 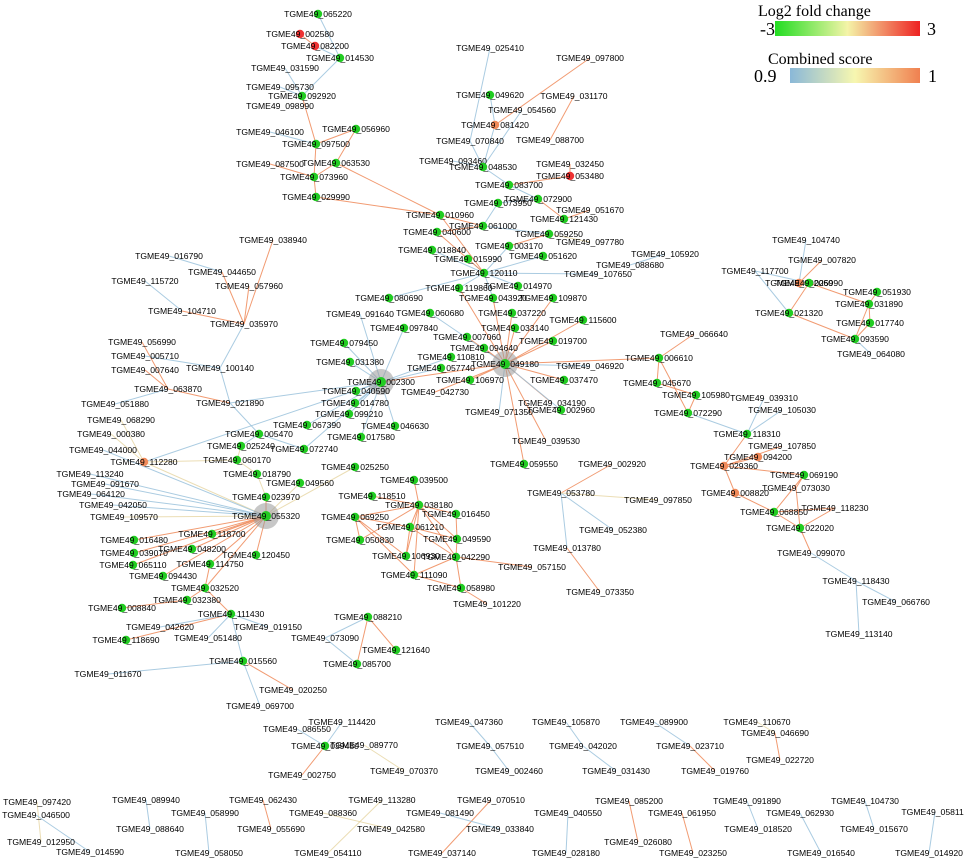 What do you see at coordinates (858, 634) in the screenshot?
I see `gene-node: TGME49_113140` at bounding box center [858, 634].